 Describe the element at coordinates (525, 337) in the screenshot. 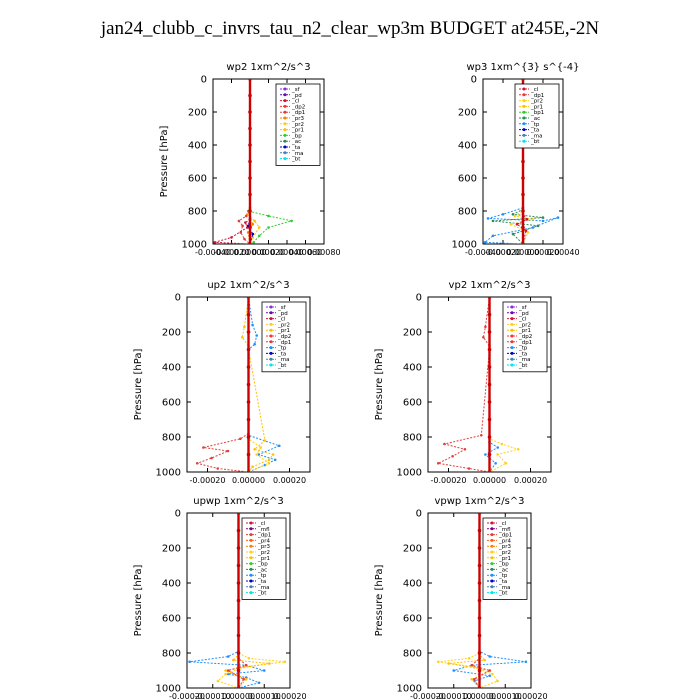

I see `legend-label: _dp2` at that location.